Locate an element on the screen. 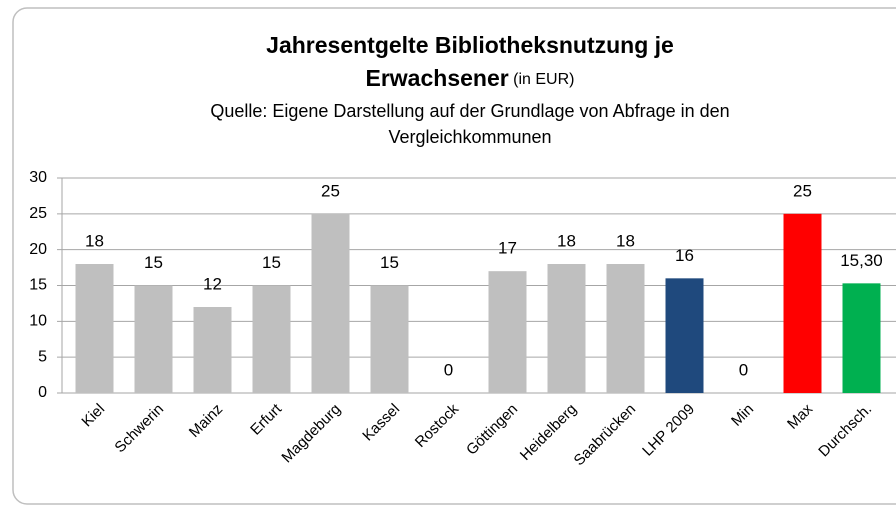  y-tick-label: 25 is located at coordinates (38, 213).